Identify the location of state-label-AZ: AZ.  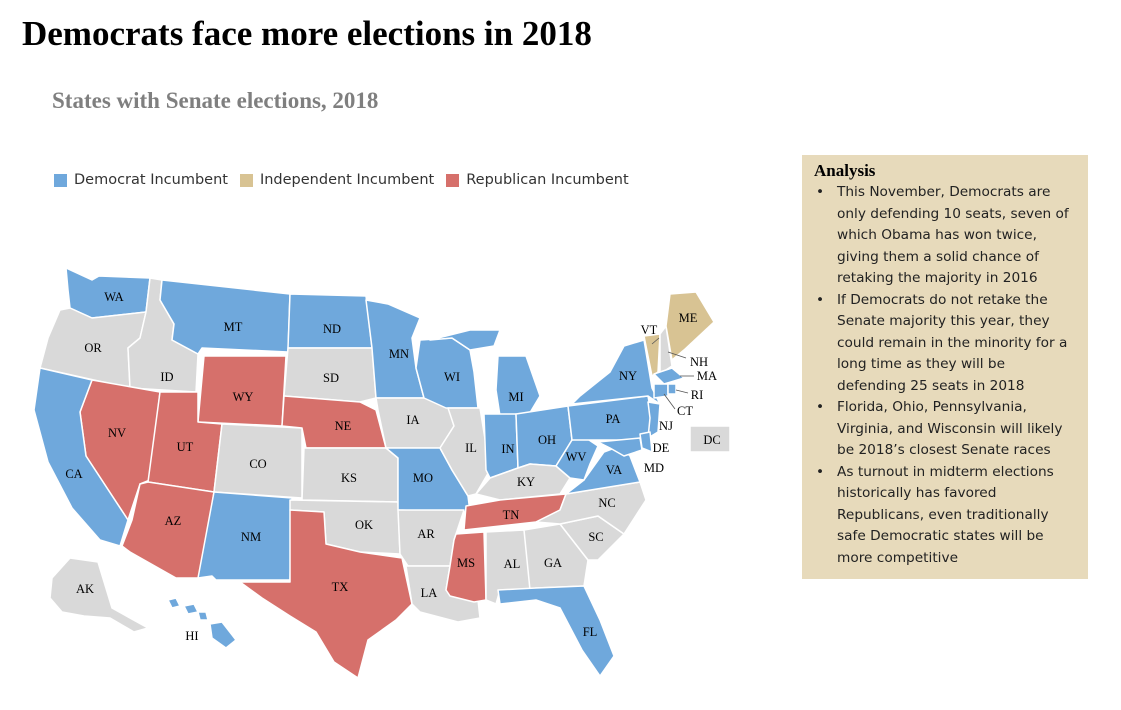
(173, 521).